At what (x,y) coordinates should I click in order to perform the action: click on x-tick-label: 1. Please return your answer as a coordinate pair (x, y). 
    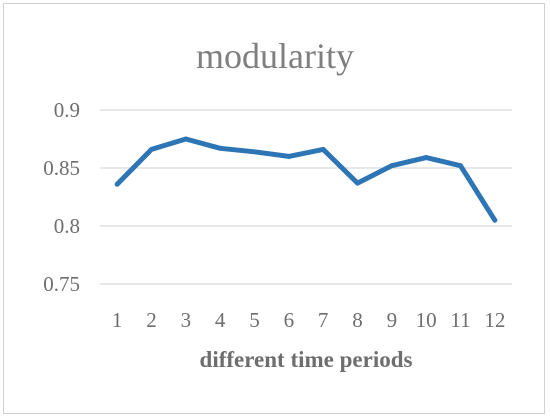
    Looking at the image, I should click on (117, 320).